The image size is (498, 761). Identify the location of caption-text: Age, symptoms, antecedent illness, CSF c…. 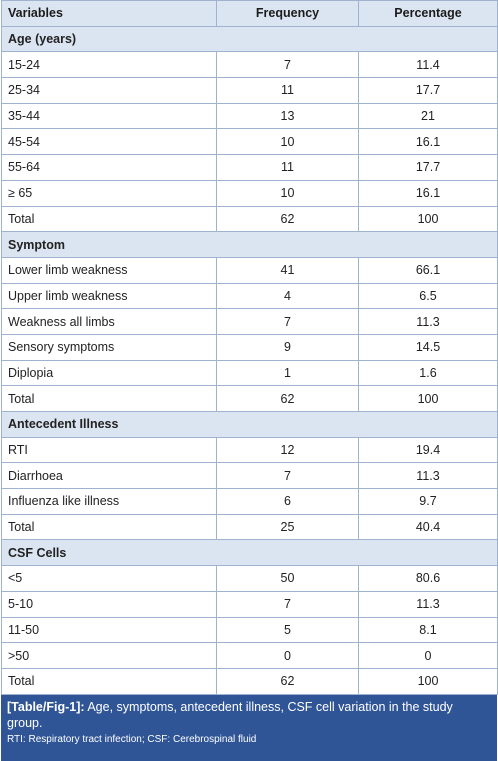
(230, 715).